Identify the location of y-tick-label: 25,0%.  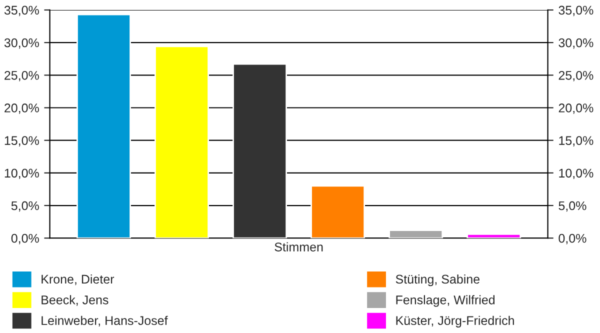
(21, 76).